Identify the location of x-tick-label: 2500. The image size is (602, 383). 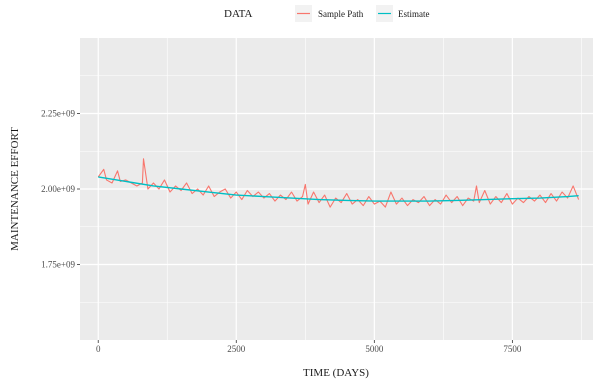
(236, 349).